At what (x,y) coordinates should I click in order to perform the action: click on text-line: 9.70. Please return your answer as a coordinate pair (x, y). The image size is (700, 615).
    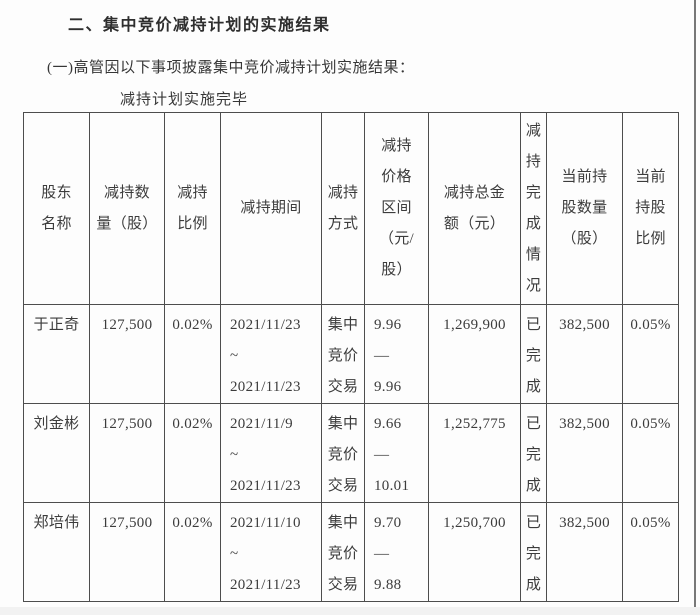
    Looking at the image, I should click on (388, 523).